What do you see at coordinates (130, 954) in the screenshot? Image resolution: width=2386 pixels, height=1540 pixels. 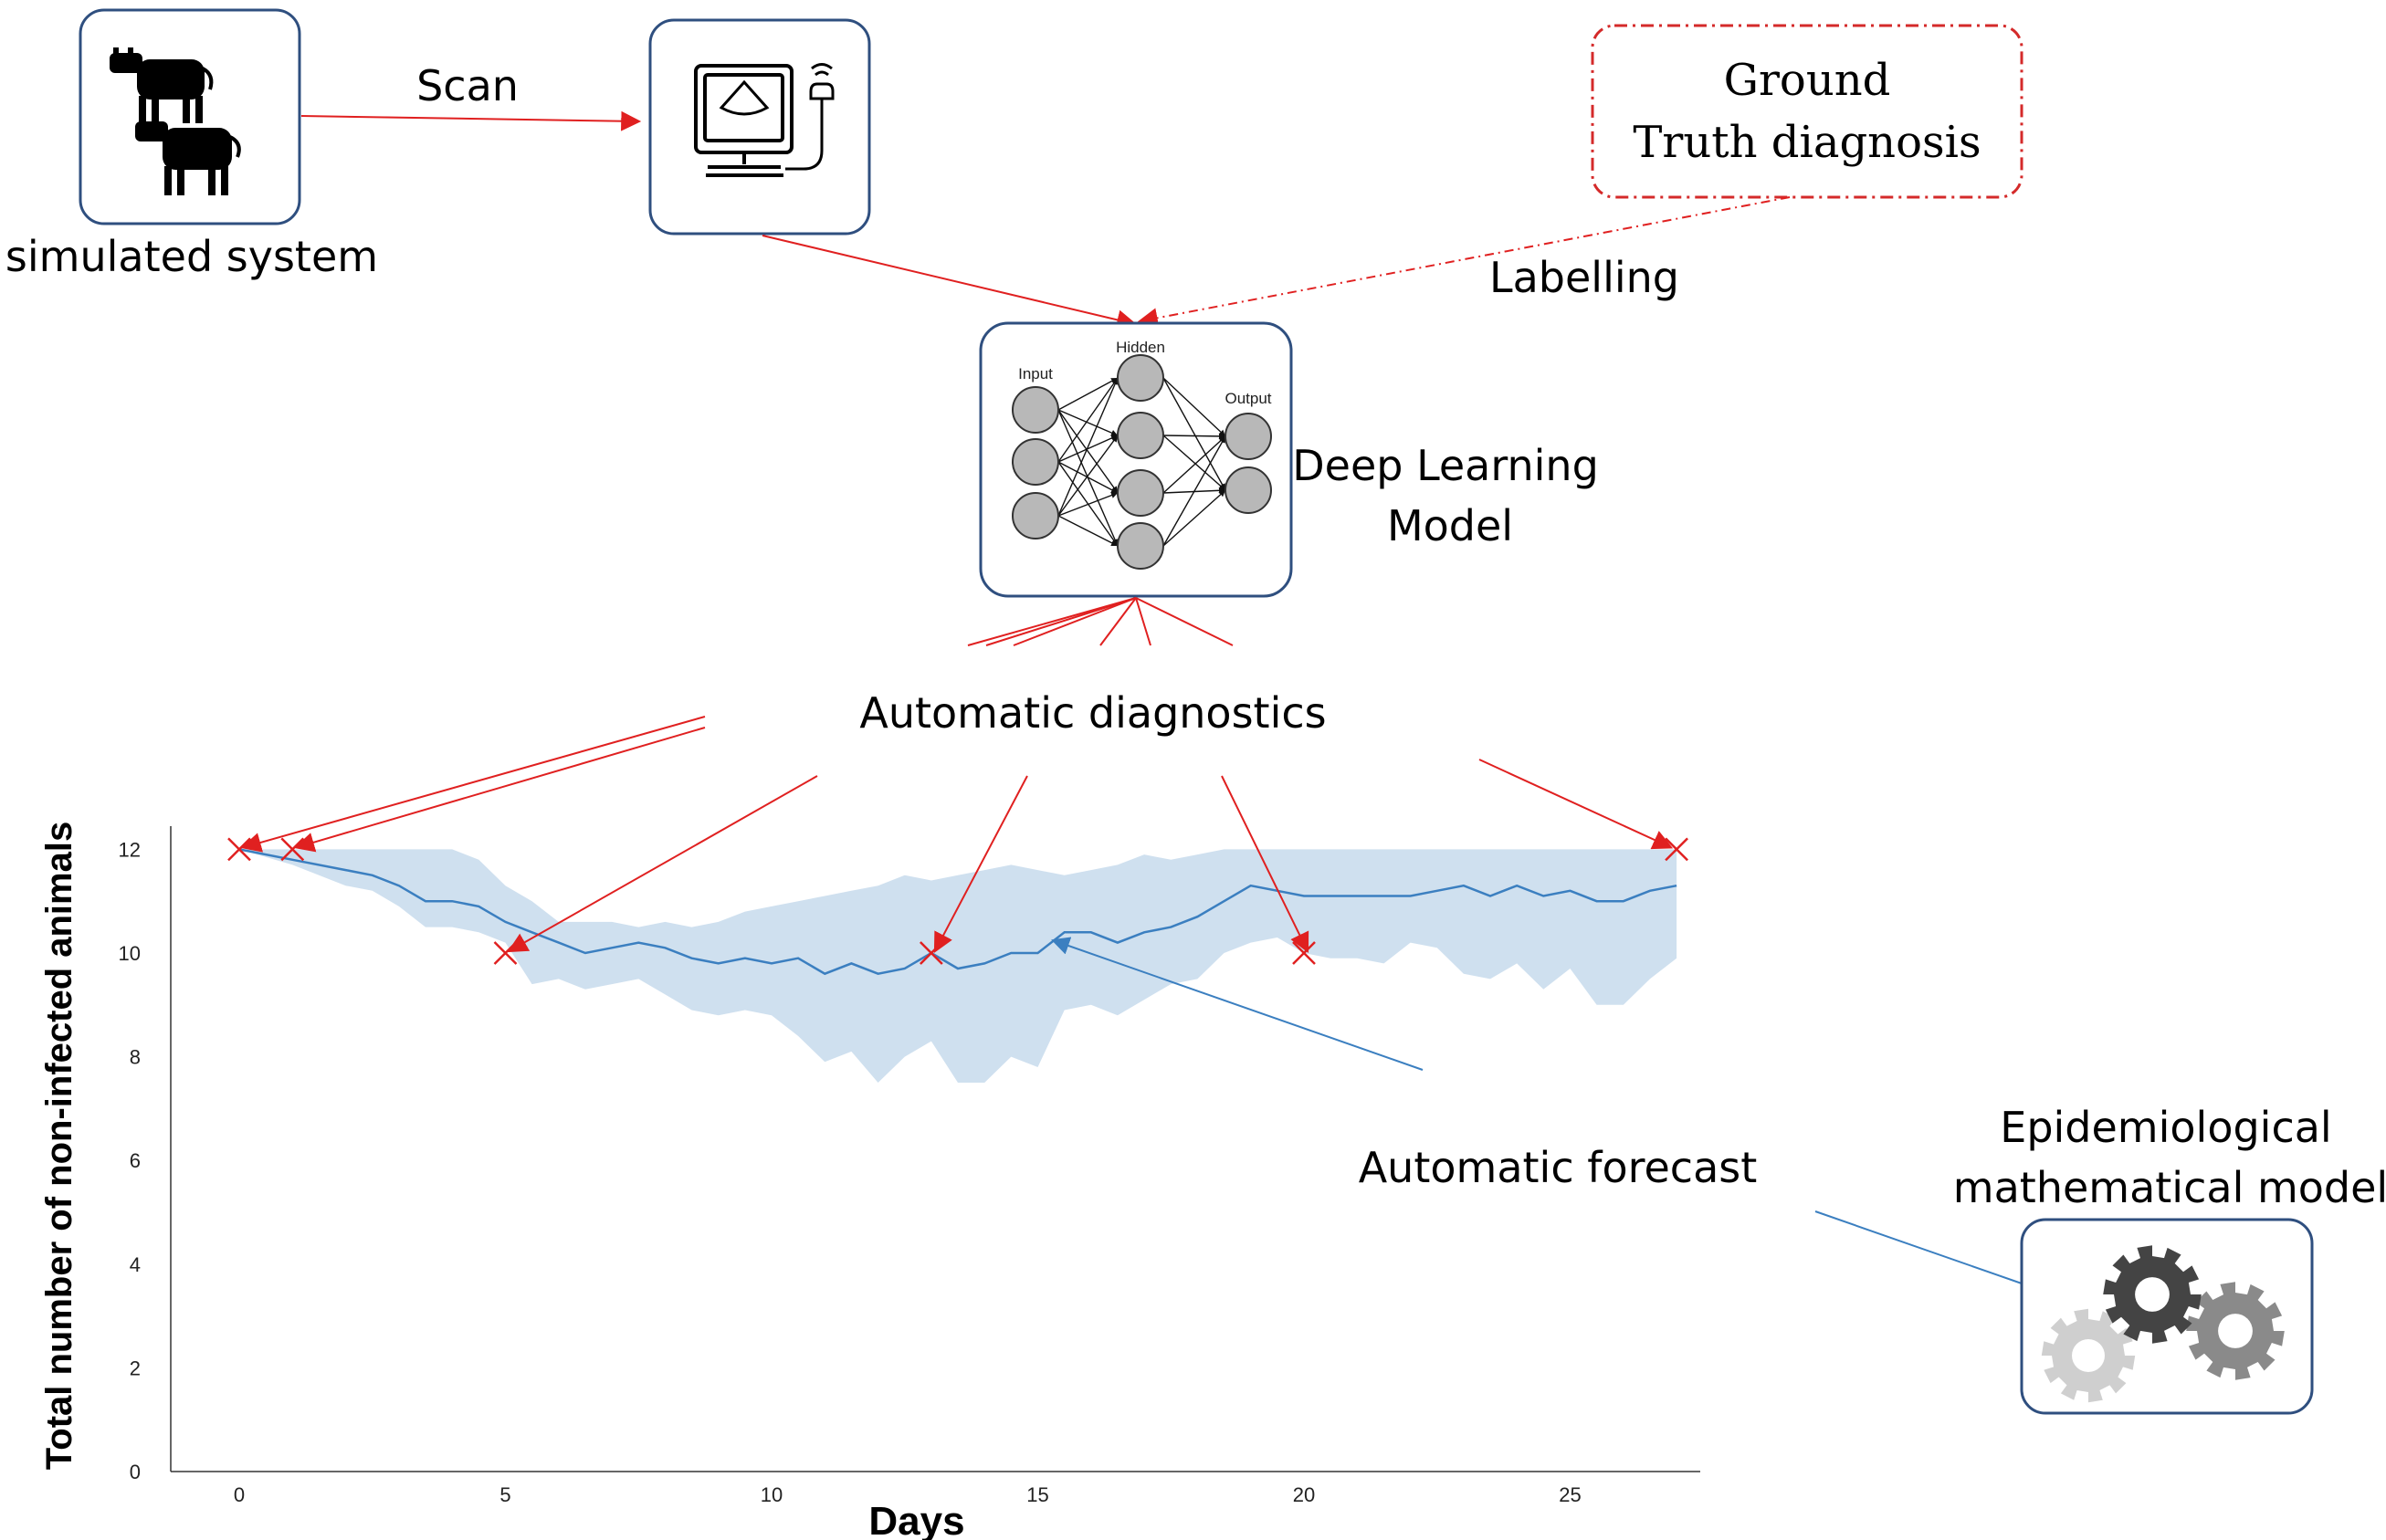 I see `y-tick-label: 10` at bounding box center [130, 954].